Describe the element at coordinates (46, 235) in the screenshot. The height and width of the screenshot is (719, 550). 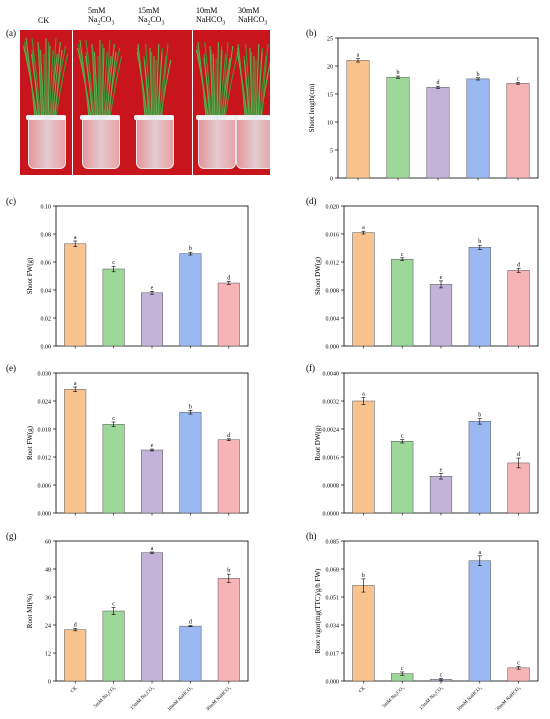
I see `y-tick-label: 0.08` at that location.